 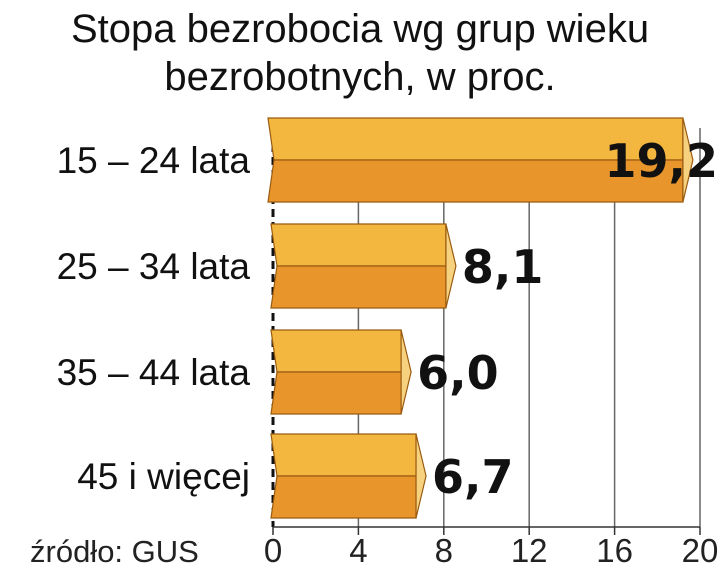 What do you see at coordinates (491, 547) in the screenshot?
I see `x-axis: 0 4 8 12 16 20` at bounding box center [491, 547].